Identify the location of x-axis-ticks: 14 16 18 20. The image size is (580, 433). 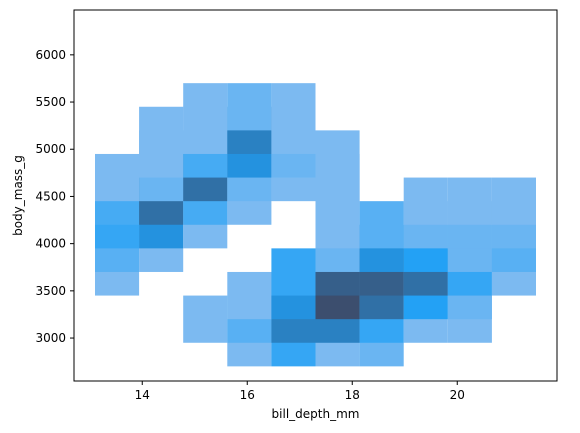
(300, 391).